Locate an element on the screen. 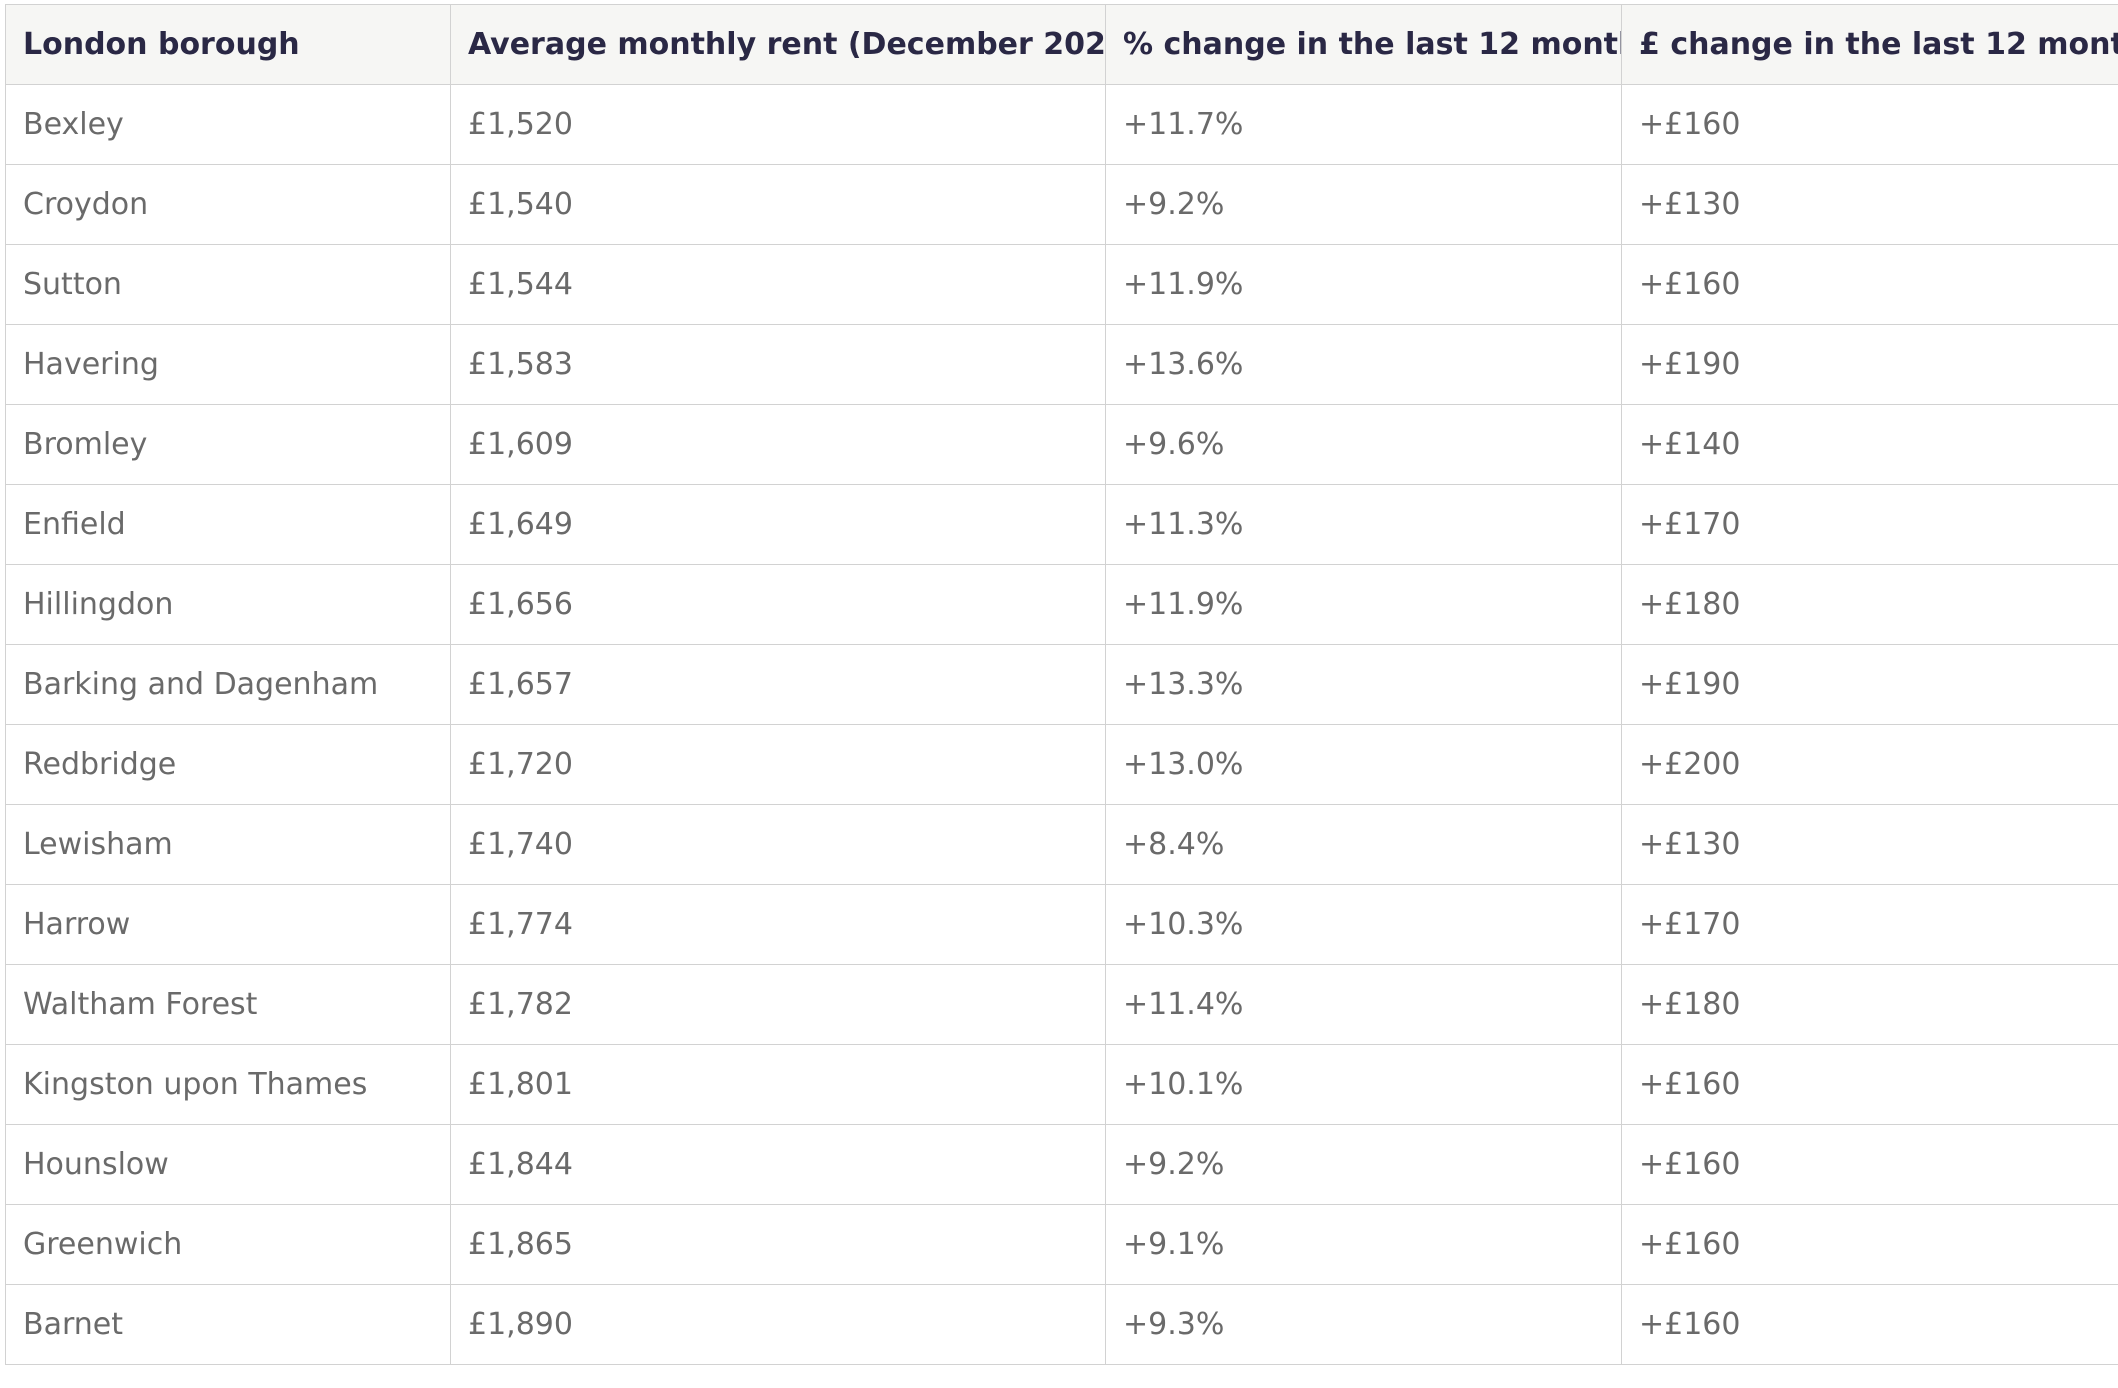 Image resolution: width=2118 pixels, height=1388 pixels. table-cell: Sutton is located at coordinates (228, 284).